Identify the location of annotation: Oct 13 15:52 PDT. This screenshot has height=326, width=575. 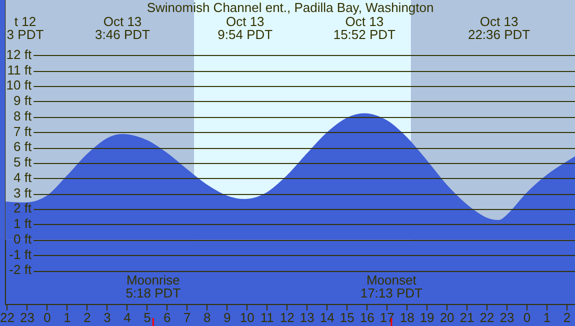
(364, 28).